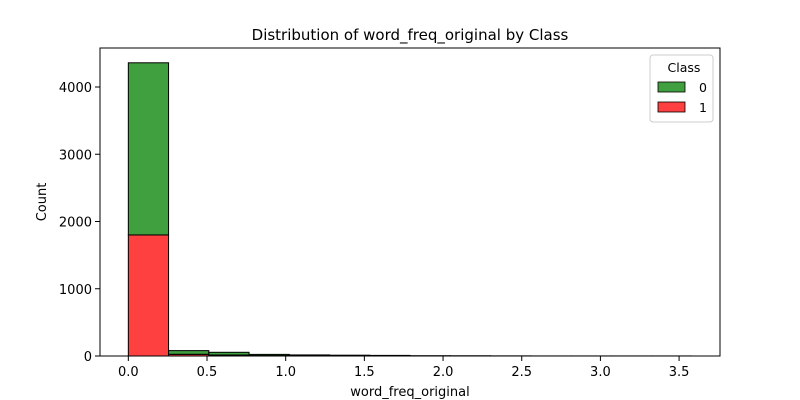  Describe the element at coordinates (75, 88) in the screenshot. I see `y-tick-label: 4000` at that location.